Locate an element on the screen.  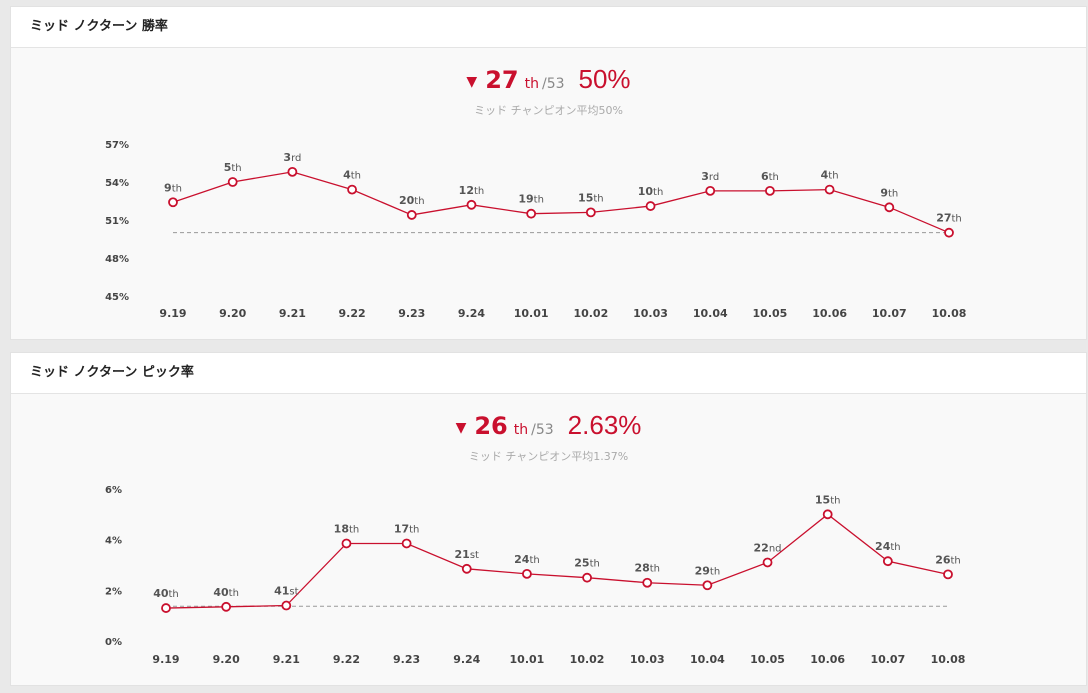
pickrate-xtick-label: 10.03 is located at coordinates (647, 659).